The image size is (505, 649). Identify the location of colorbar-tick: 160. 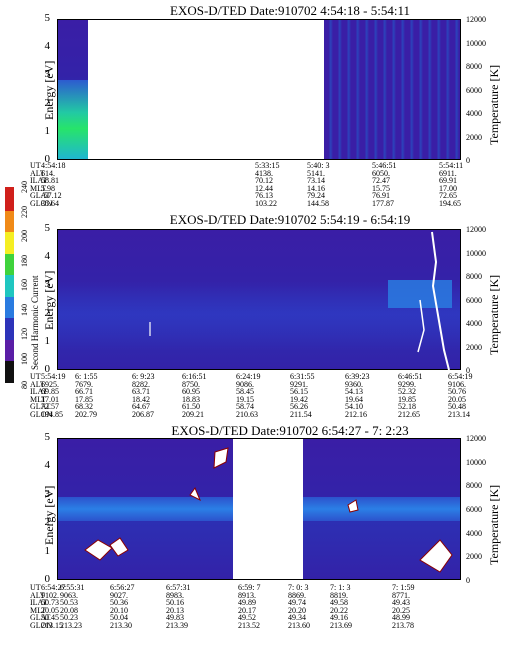
(24, 285).